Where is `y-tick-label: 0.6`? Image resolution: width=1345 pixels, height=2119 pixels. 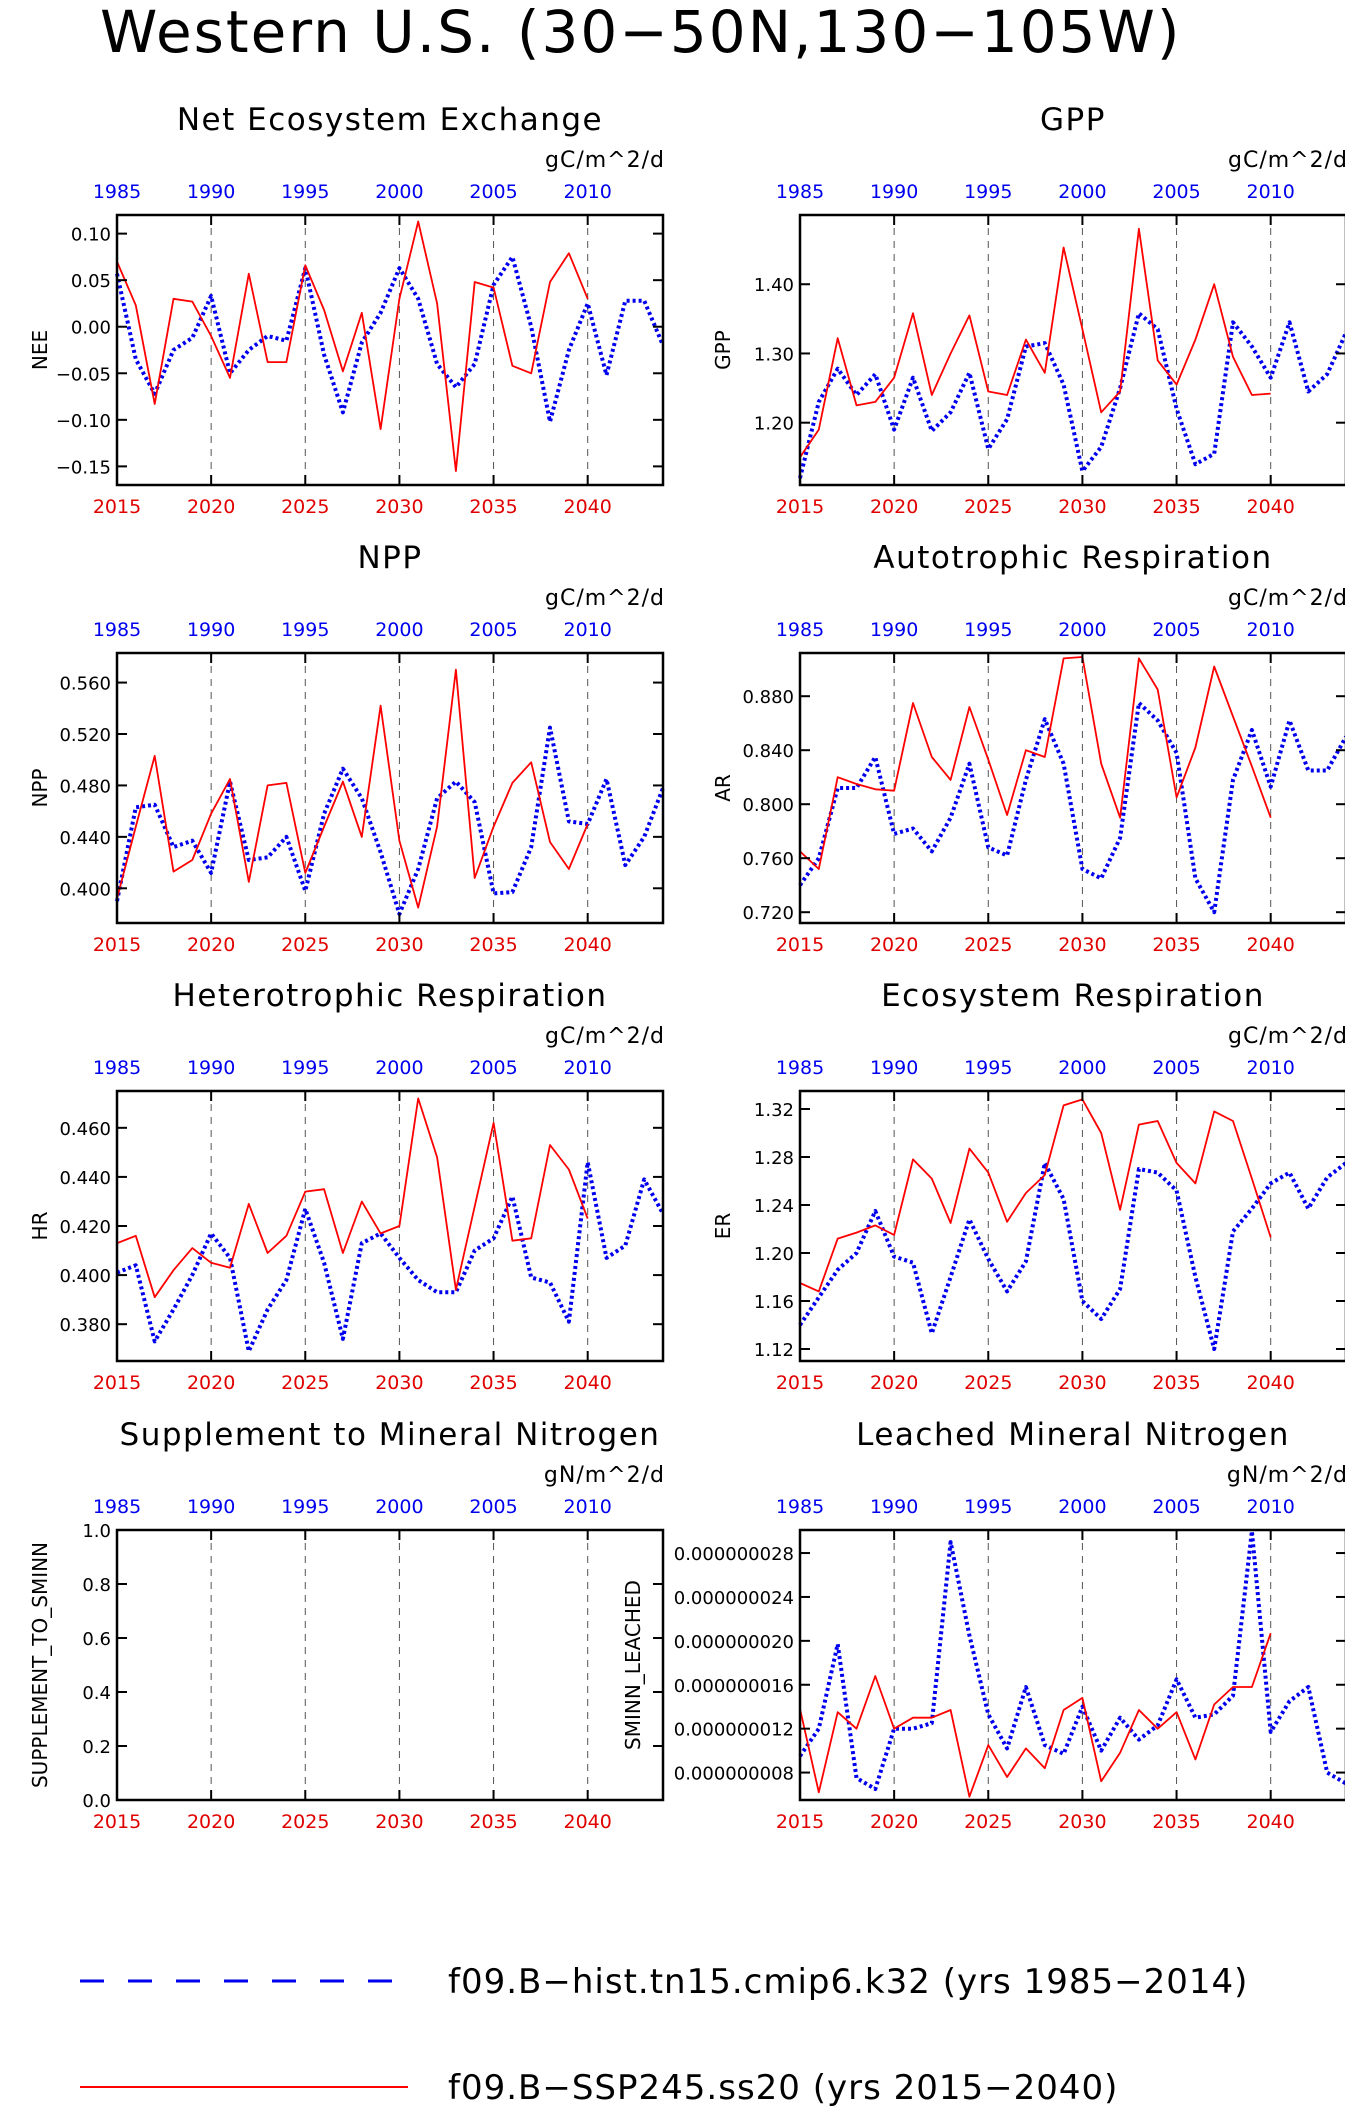
y-tick-label: 0.6 is located at coordinates (96, 1639).